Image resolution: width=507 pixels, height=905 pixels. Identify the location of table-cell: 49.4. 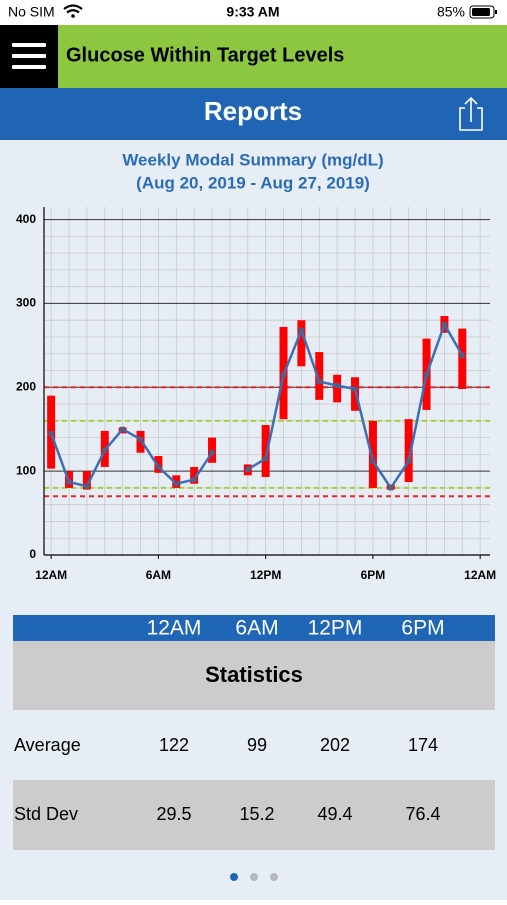
(334, 814).